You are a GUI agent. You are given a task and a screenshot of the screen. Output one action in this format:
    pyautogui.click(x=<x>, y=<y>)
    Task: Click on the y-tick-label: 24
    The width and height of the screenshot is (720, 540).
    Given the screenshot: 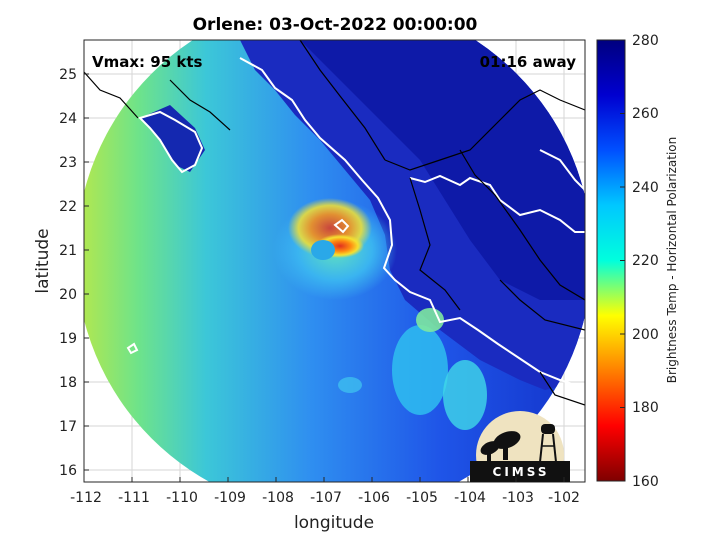 What is the action you would take?
    pyautogui.click(x=68, y=119)
    